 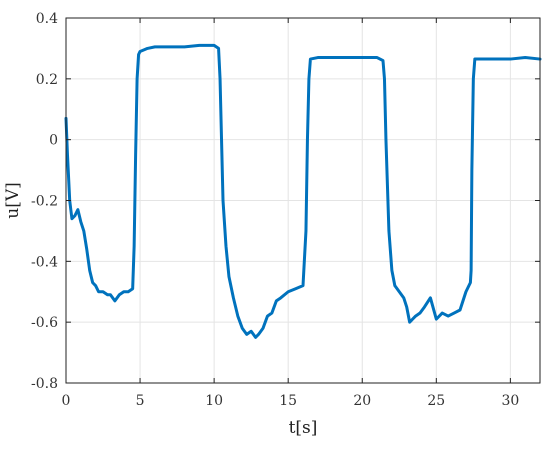 I want to click on x-axis-label: t[s], so click(x=303, y=428).